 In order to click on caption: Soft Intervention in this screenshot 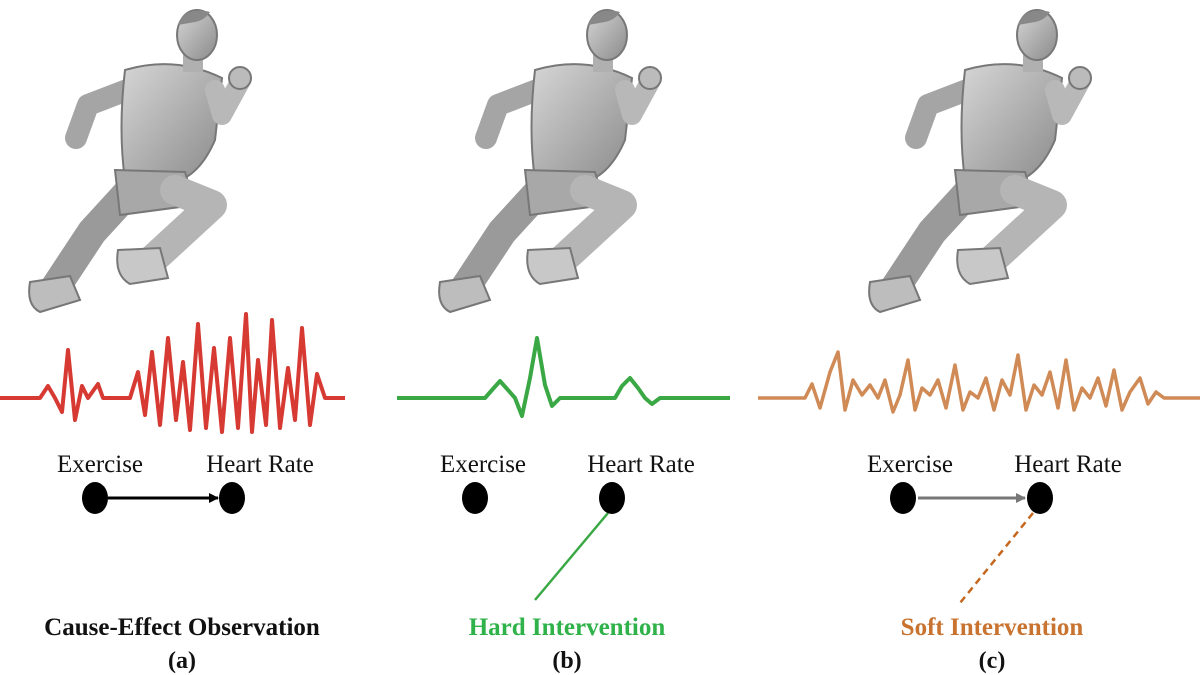, I will do `click(992, 627)`.